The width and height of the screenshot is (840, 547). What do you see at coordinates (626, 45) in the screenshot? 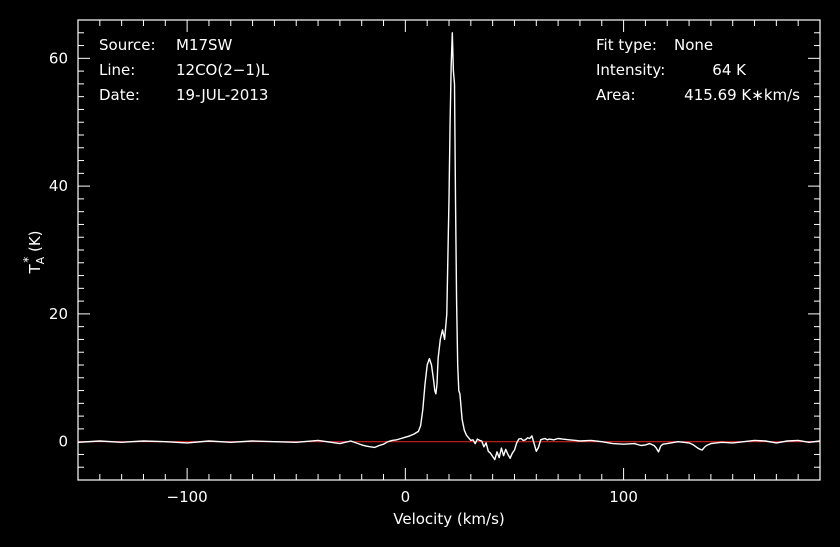
I see `info-fit-type-label: Fit type:` at bounding box center [626, 45].